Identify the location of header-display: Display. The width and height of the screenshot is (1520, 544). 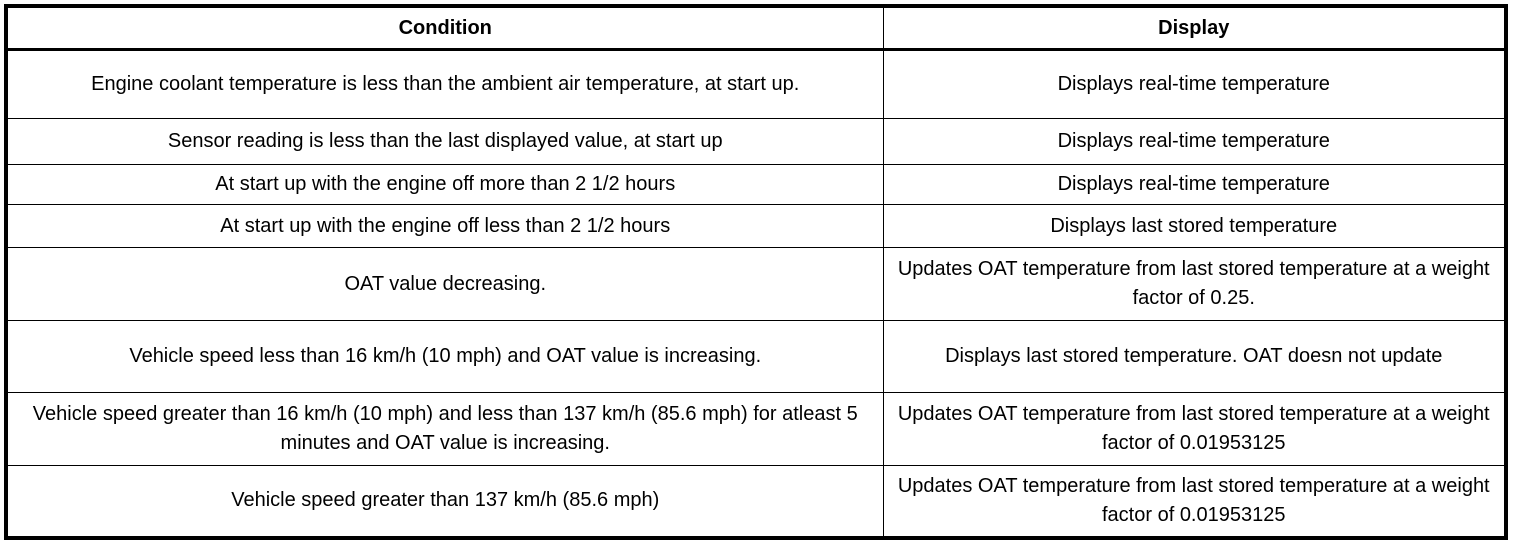
(1194, 28).